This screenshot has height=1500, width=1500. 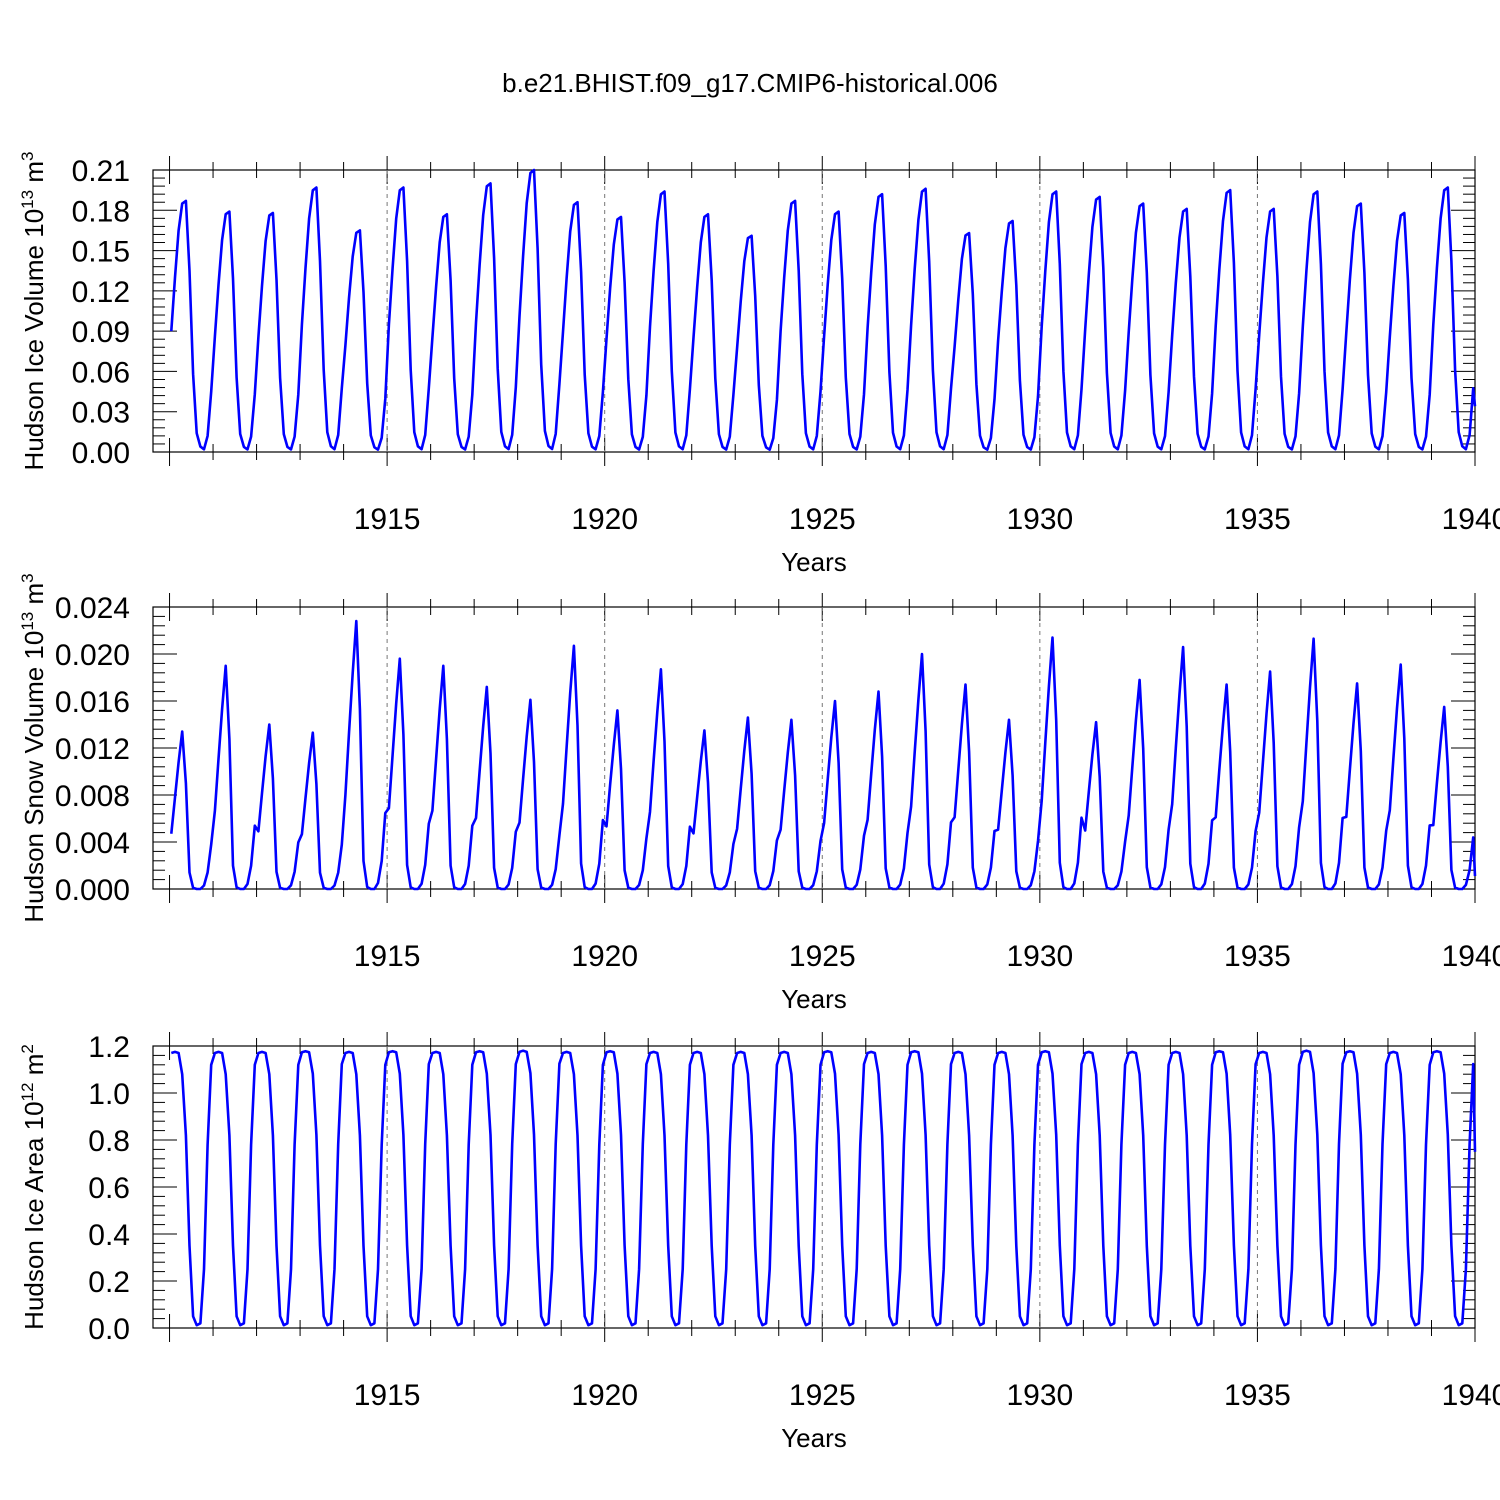 I want to click on y-tick-label: 0.18, so click(x=101, y=211).